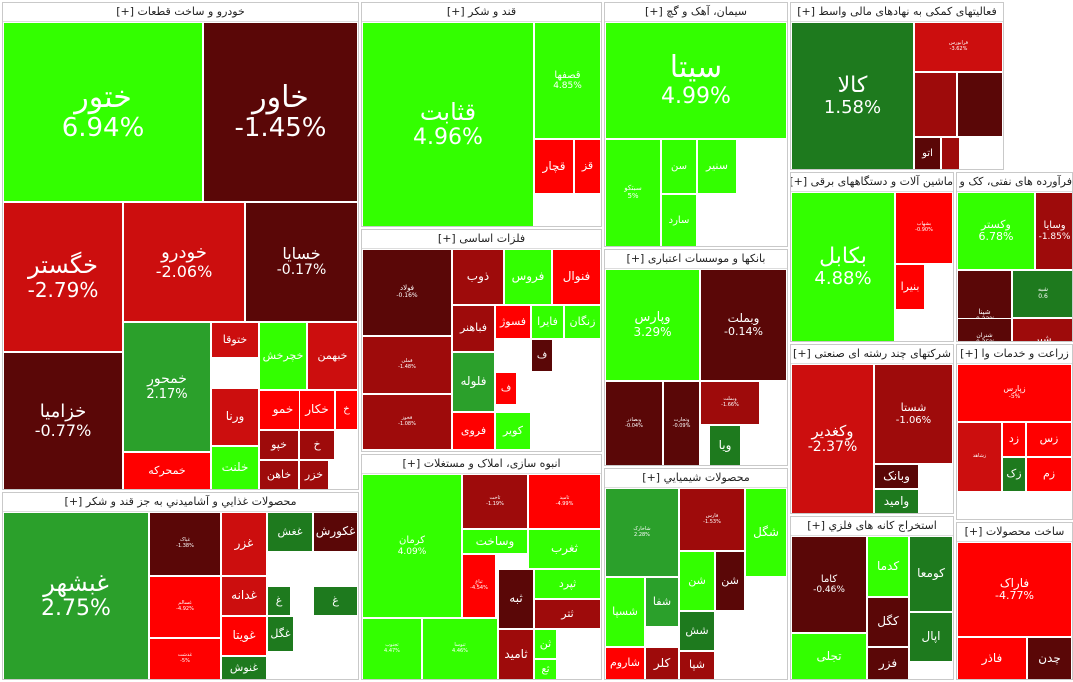 The height and width of the screenshot is (682, 1073). Describe the element at coordinates (279, 445) in the screenshot. I see `stock-tile: خپو` at that location.